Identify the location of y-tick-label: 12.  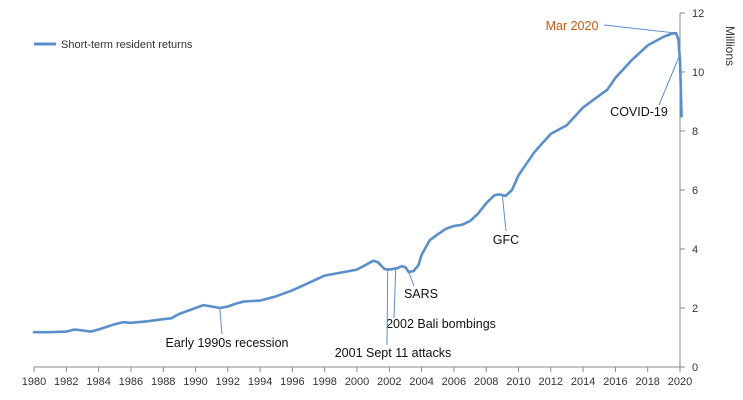
(698, 14).